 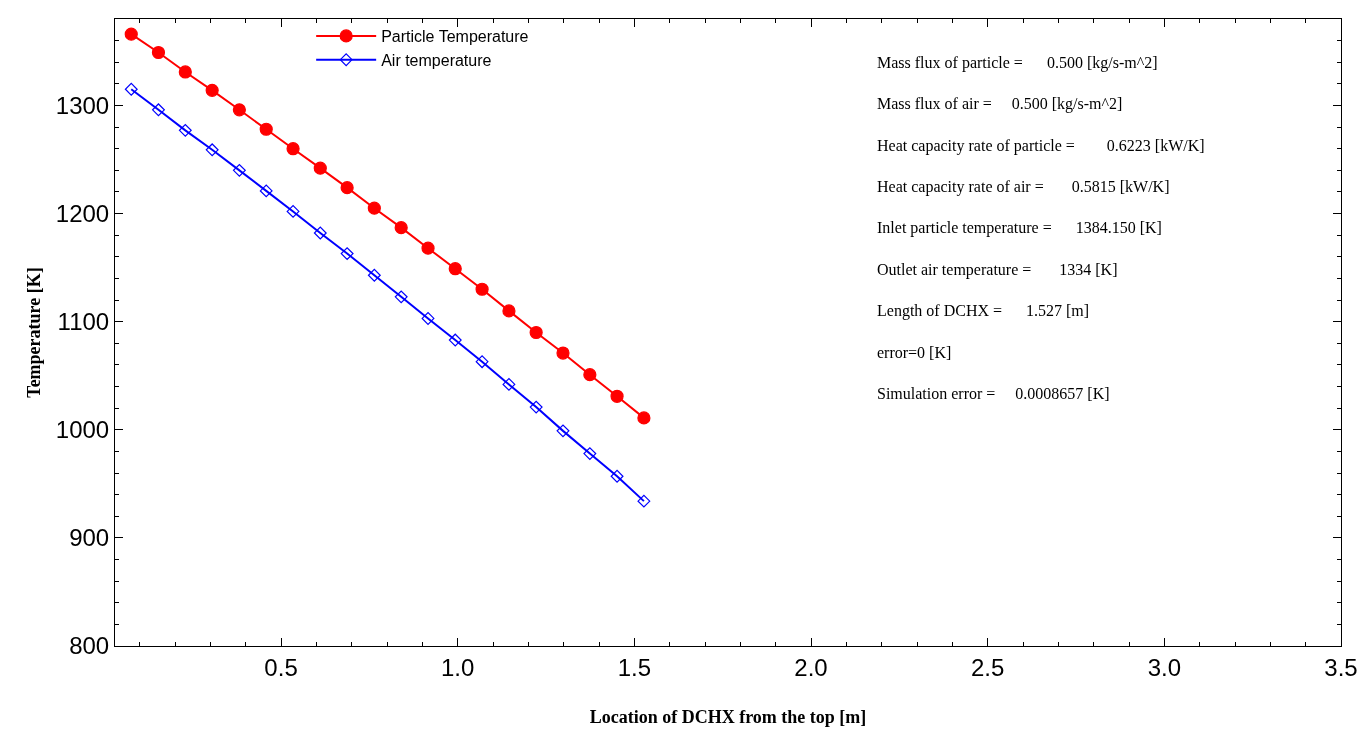 What do you see at coordinates (82, 105) in the screenshot?
I see `y-tick-label: 1300` at bounding box center [82, 105].